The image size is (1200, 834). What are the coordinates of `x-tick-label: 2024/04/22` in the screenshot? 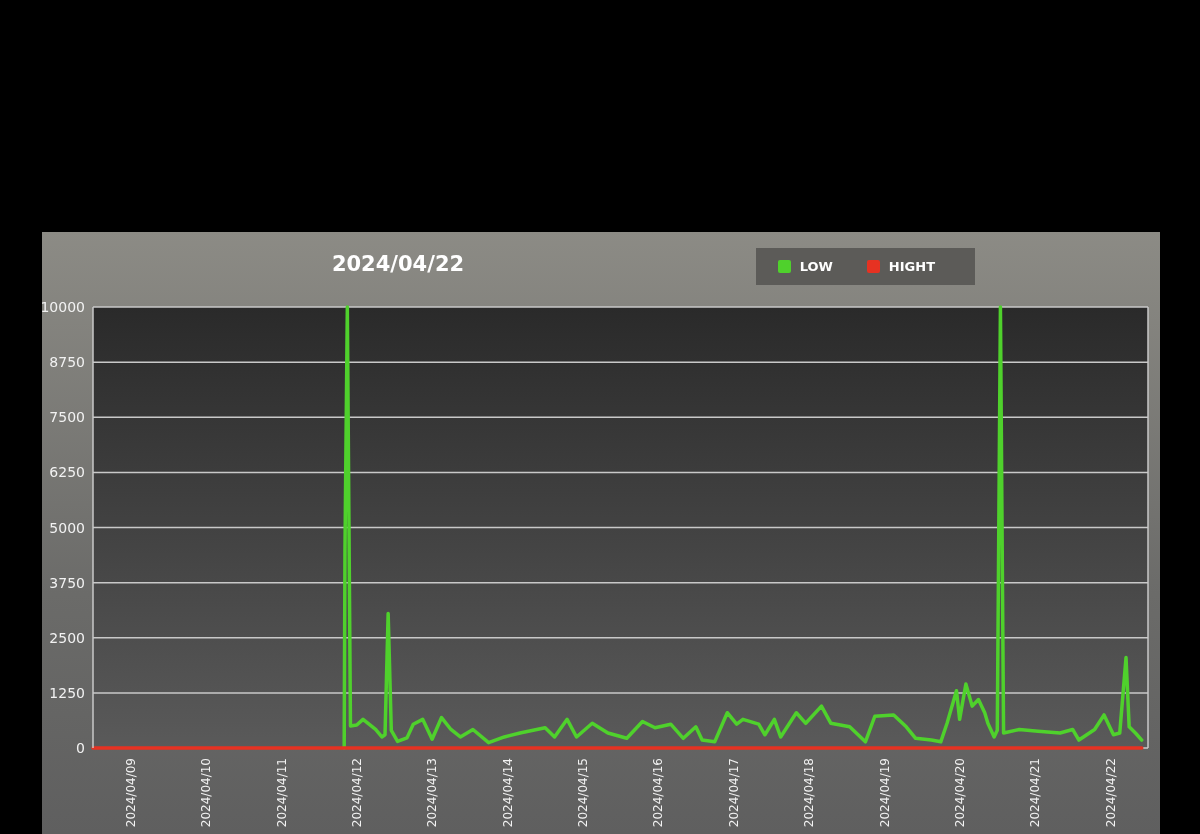 It's located at (1110, 793).